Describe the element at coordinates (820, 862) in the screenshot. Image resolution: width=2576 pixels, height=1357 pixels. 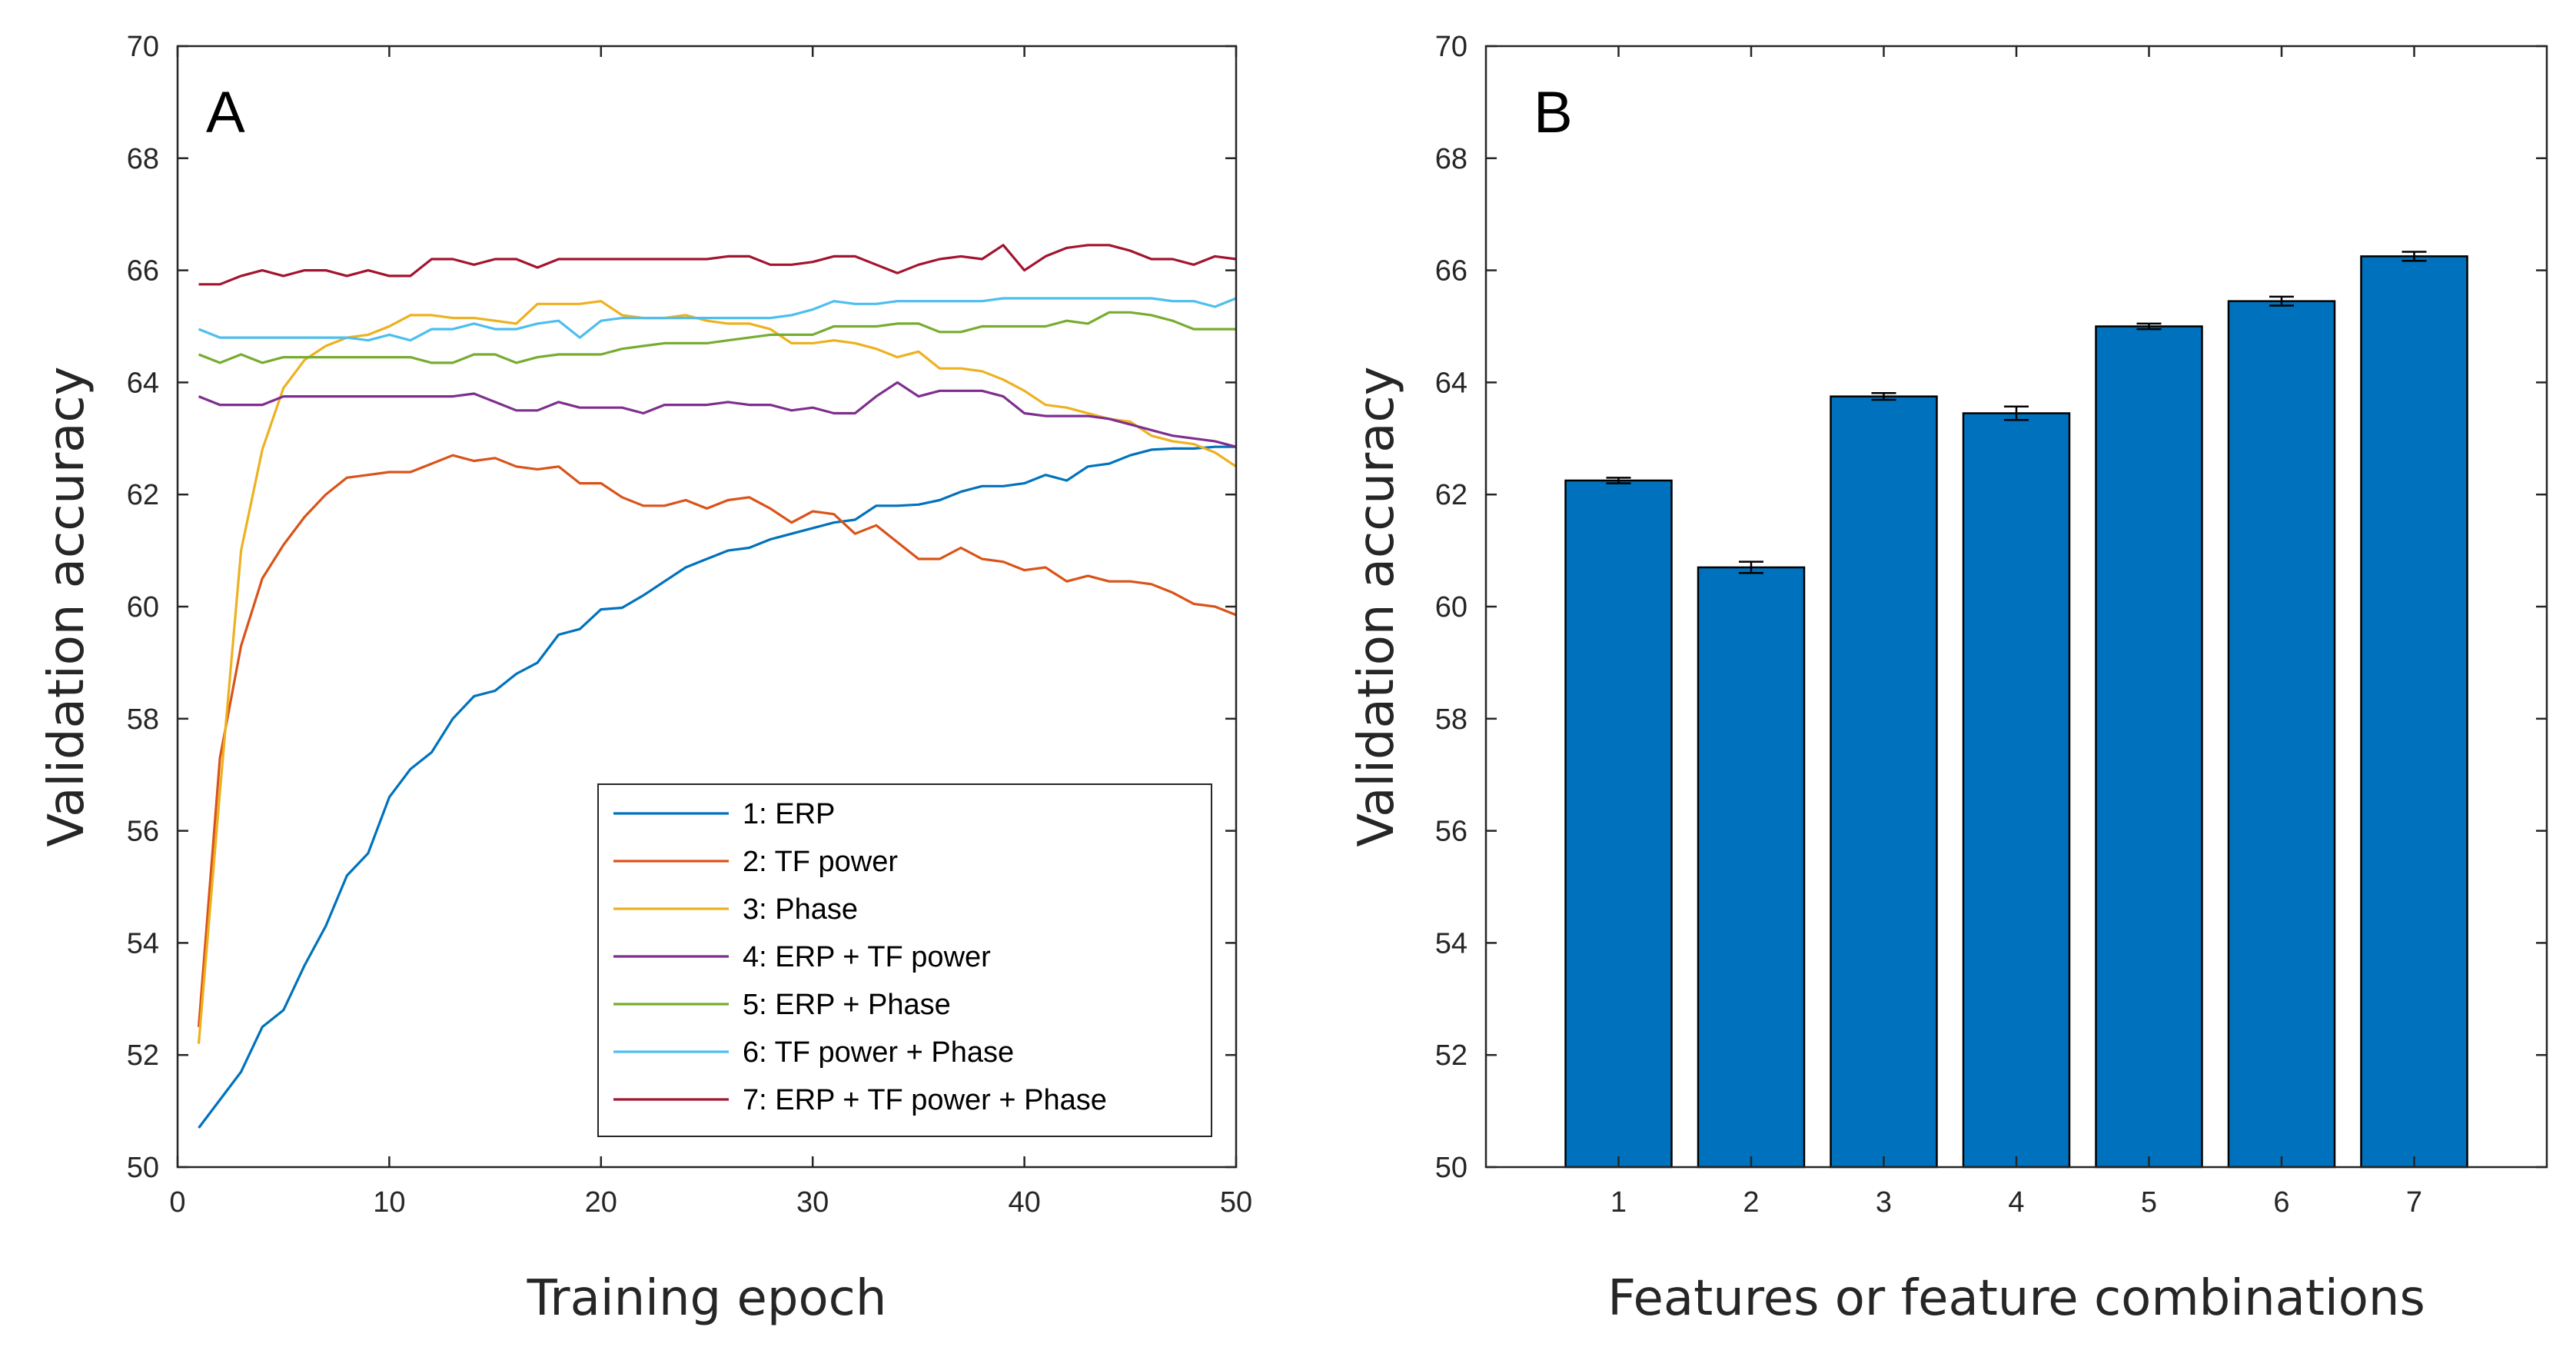
I see `chart-a-legend-entry: 2: TF power` at that location.